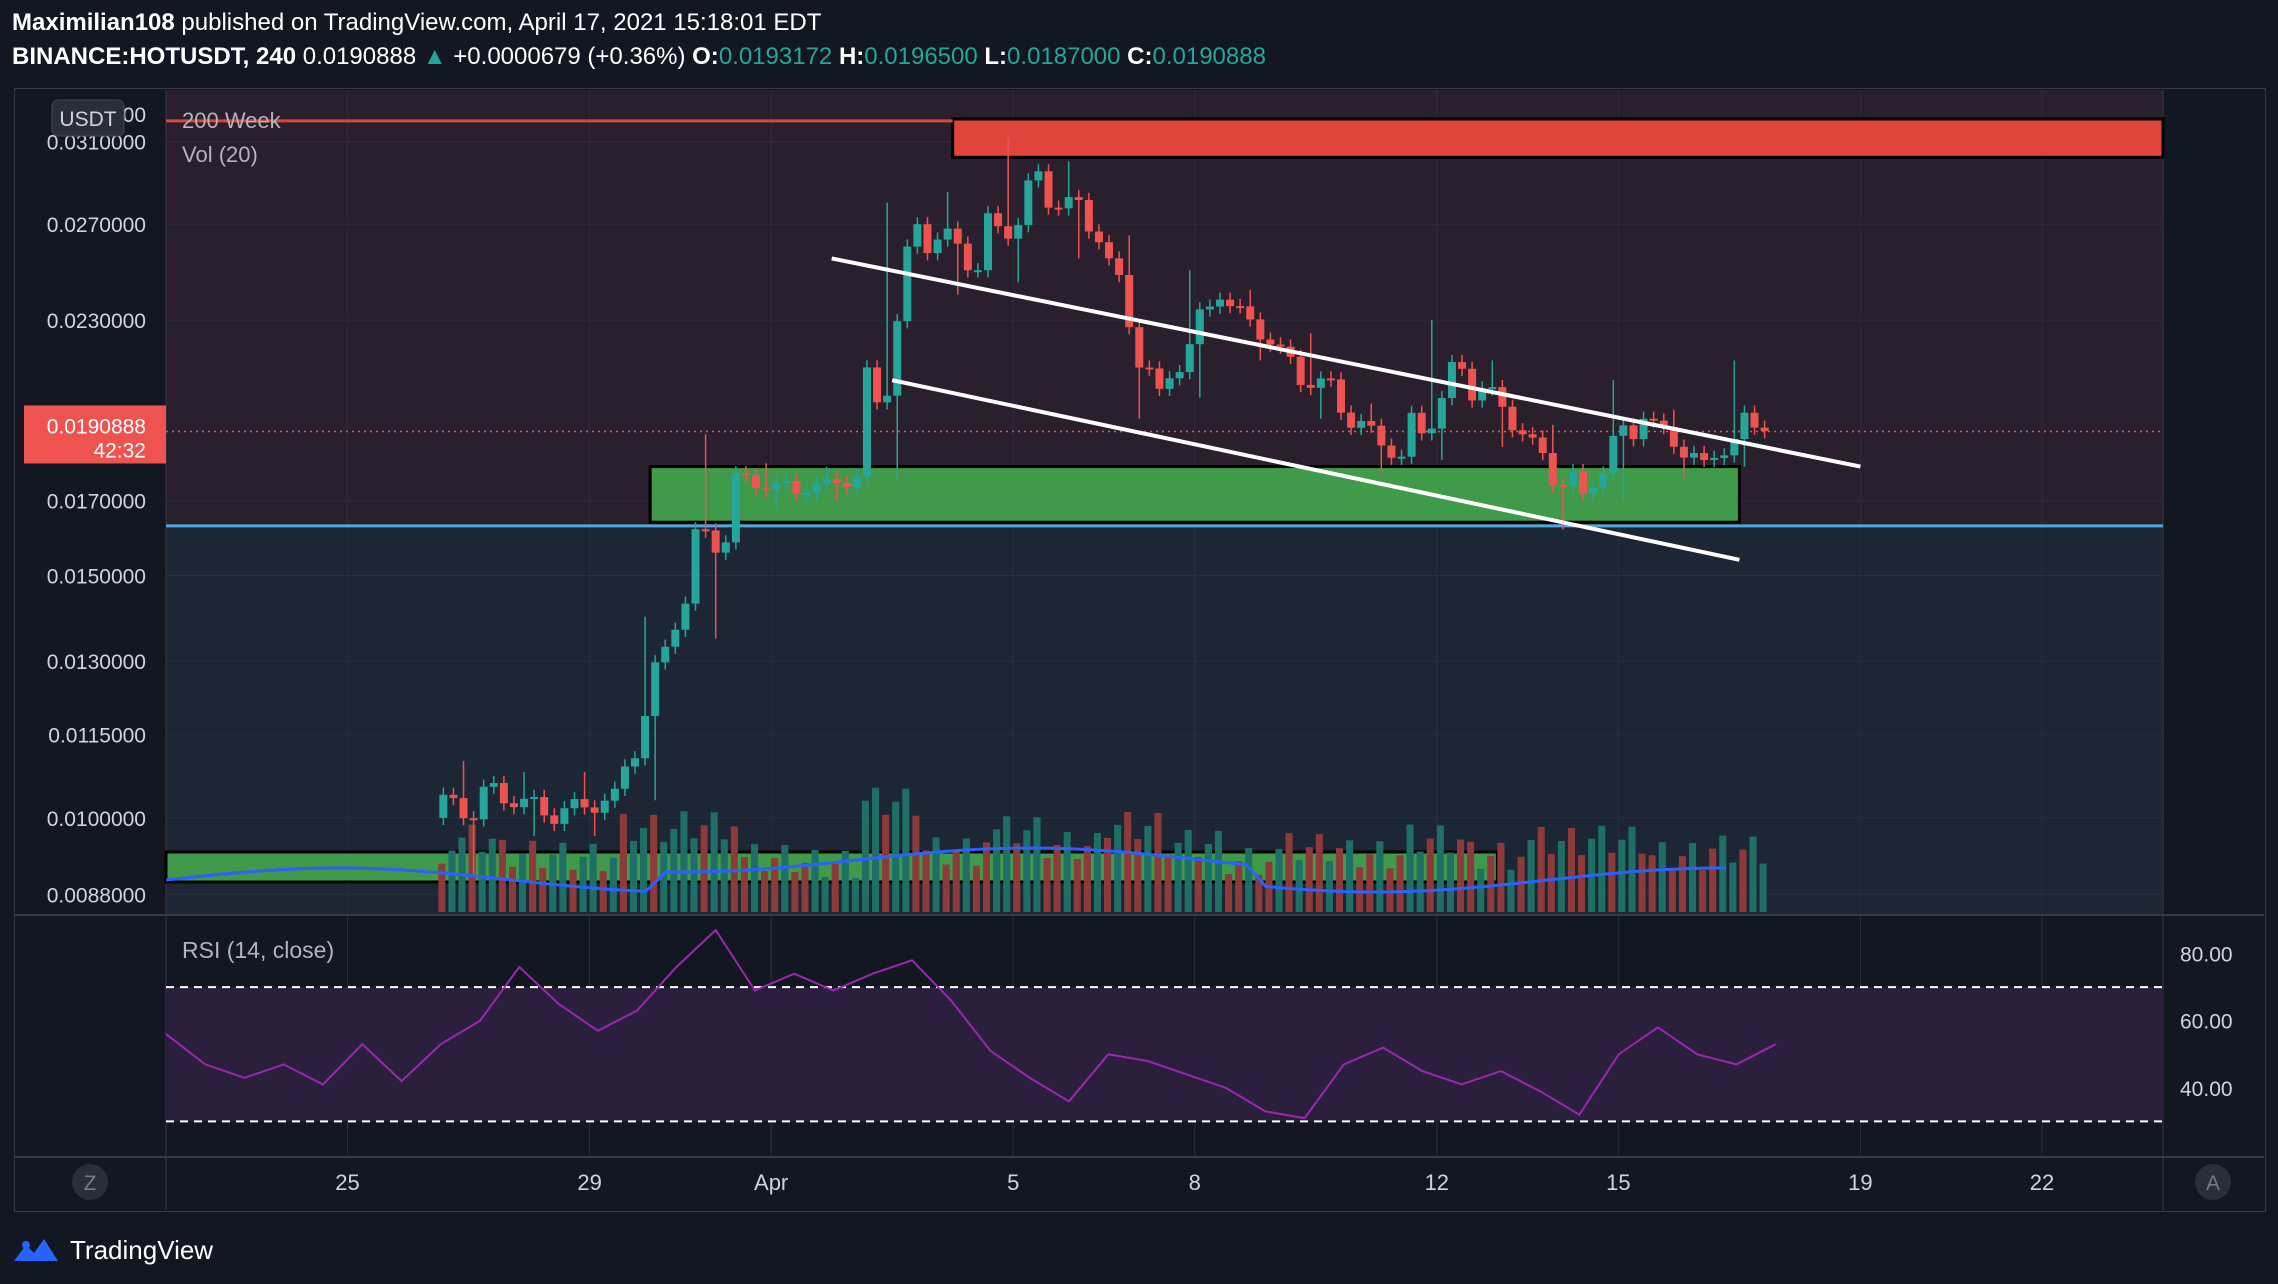 The width and height of the screenshot is (2278, 1284). What do you see at coordinates (93, 22) in the screenshot?
I see `author-name: Maximilian108` at bounding box center [93, 22].